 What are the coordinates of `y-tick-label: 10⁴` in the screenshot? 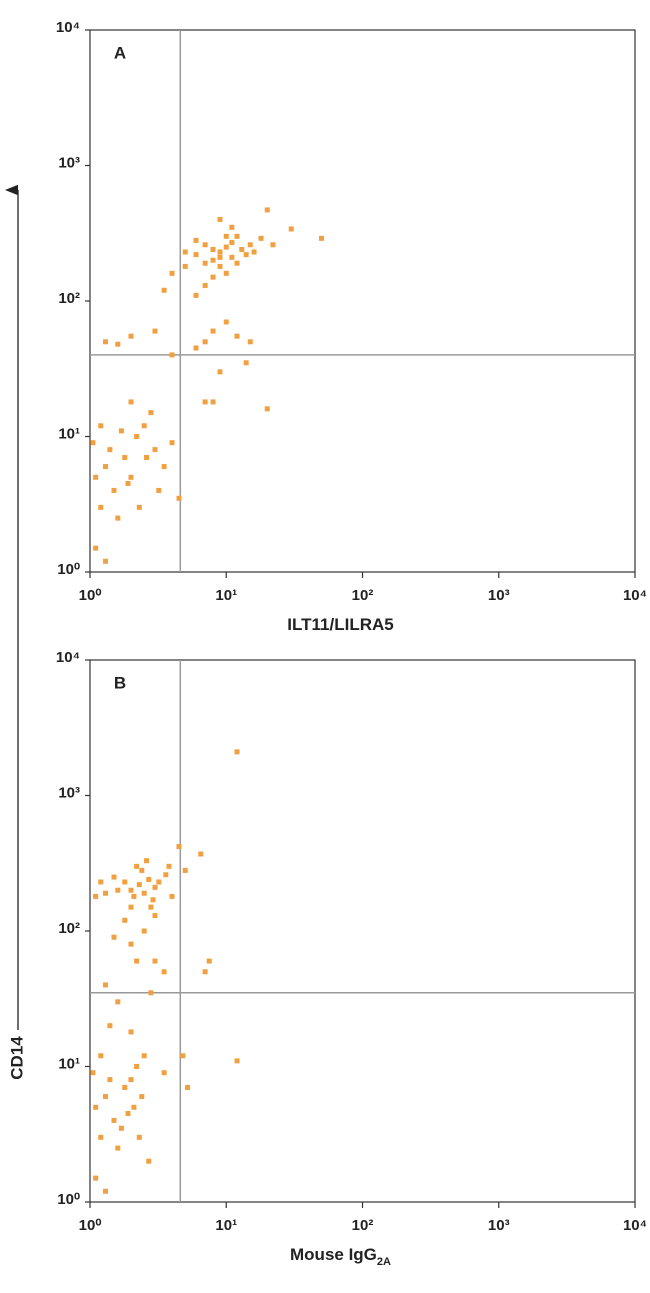 It's located at (68, 27).